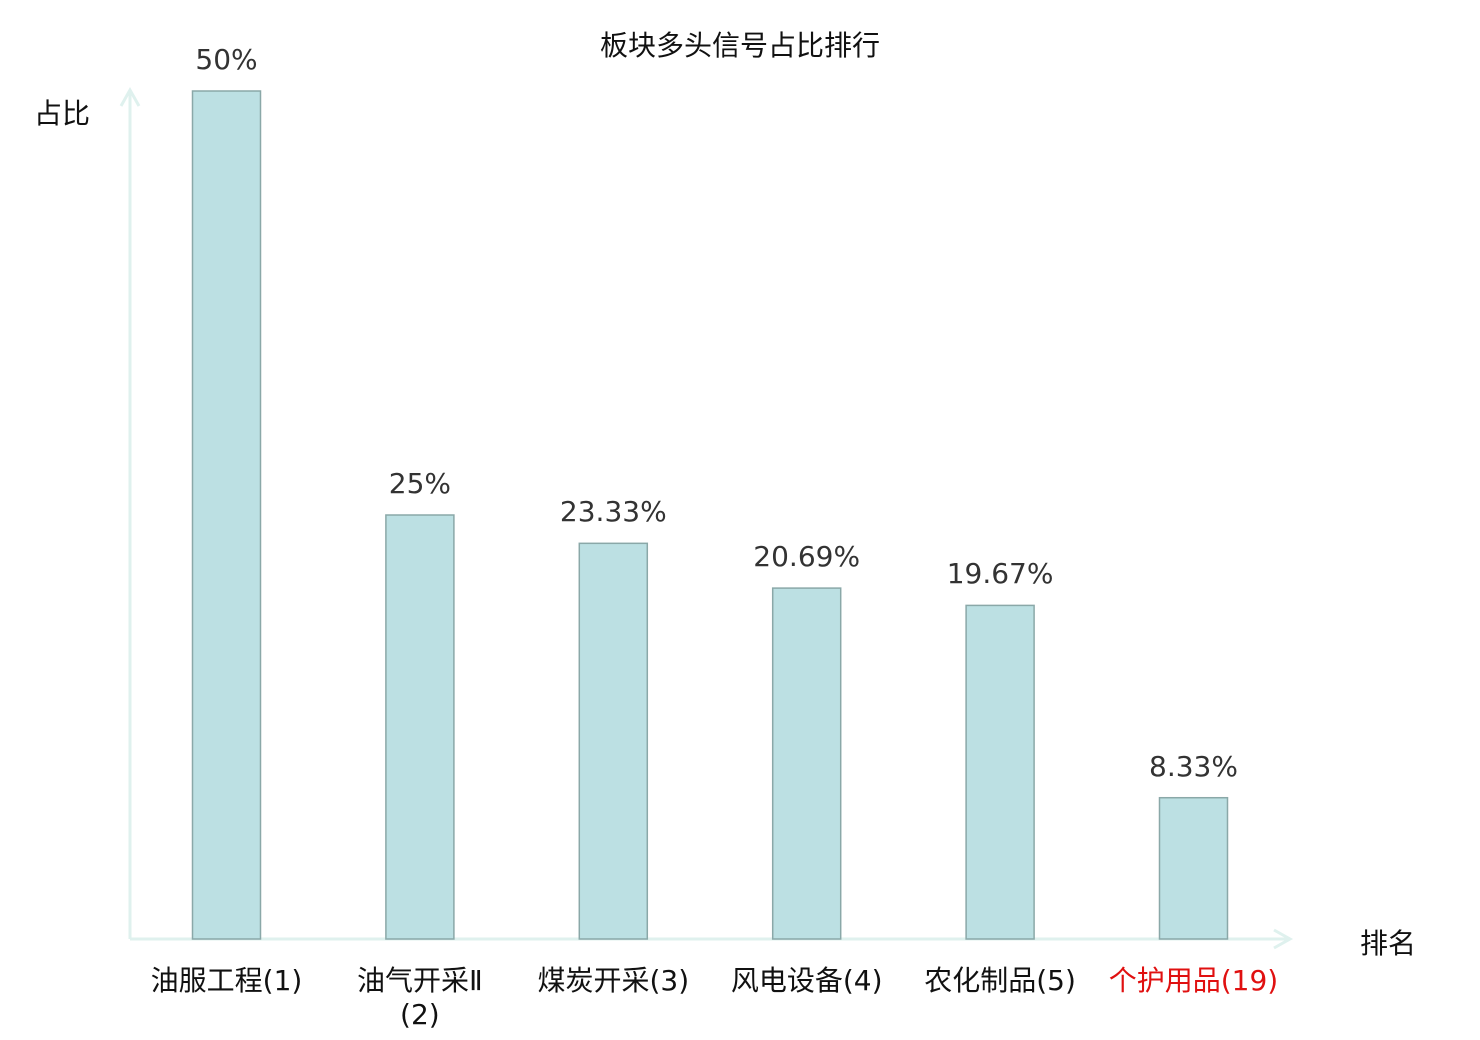 This screenshot has width=1480, height=1040. I want to click on x-tick-label: 煤炭开采(3), so click(613, 980).